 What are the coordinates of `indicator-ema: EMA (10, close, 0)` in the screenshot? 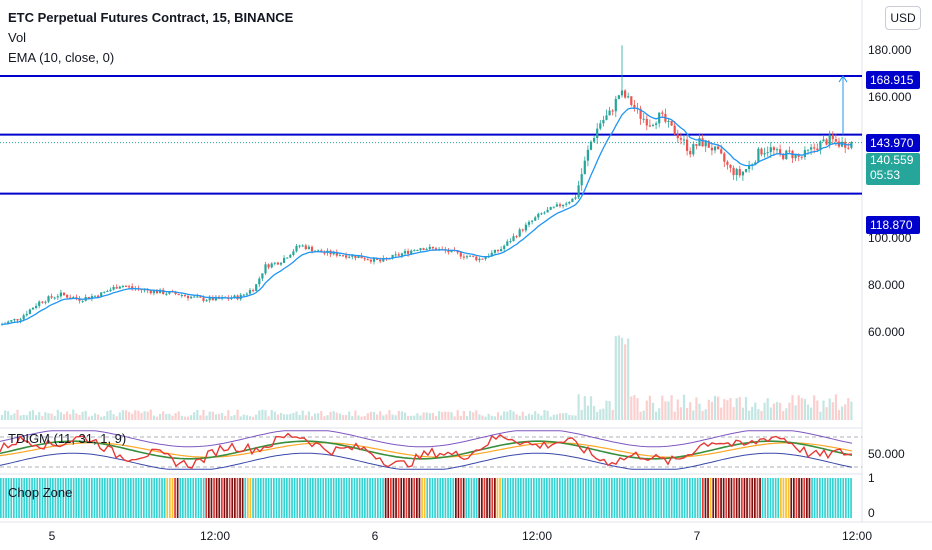 It's located at (61, 57).